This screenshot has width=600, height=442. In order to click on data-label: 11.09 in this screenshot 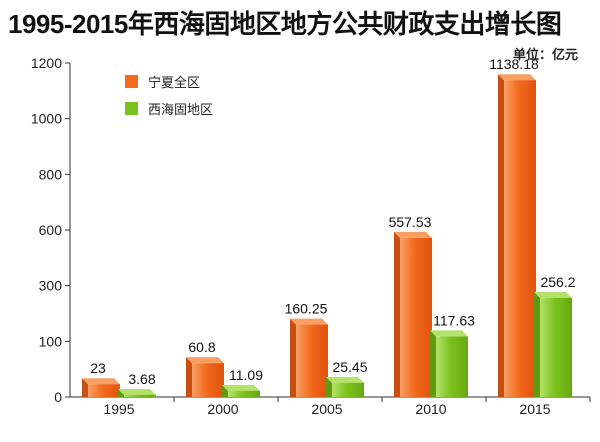, I will do `click(246, 375)`.